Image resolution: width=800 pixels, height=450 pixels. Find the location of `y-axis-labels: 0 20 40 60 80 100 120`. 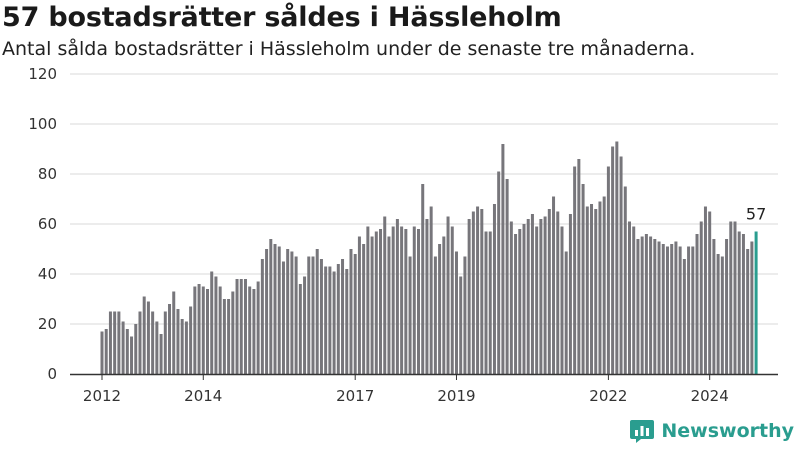

y-axis-labels: 0 20 40 60 80 100 120 is located at coordinates (42, 224).